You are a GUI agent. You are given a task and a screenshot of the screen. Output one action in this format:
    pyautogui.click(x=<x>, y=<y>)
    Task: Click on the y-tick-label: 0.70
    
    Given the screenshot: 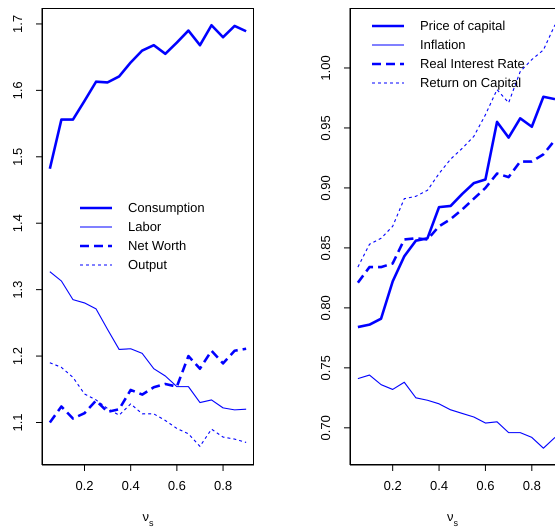 What is the action you would take?
    pyautogui.click(x=325, y=427)
    